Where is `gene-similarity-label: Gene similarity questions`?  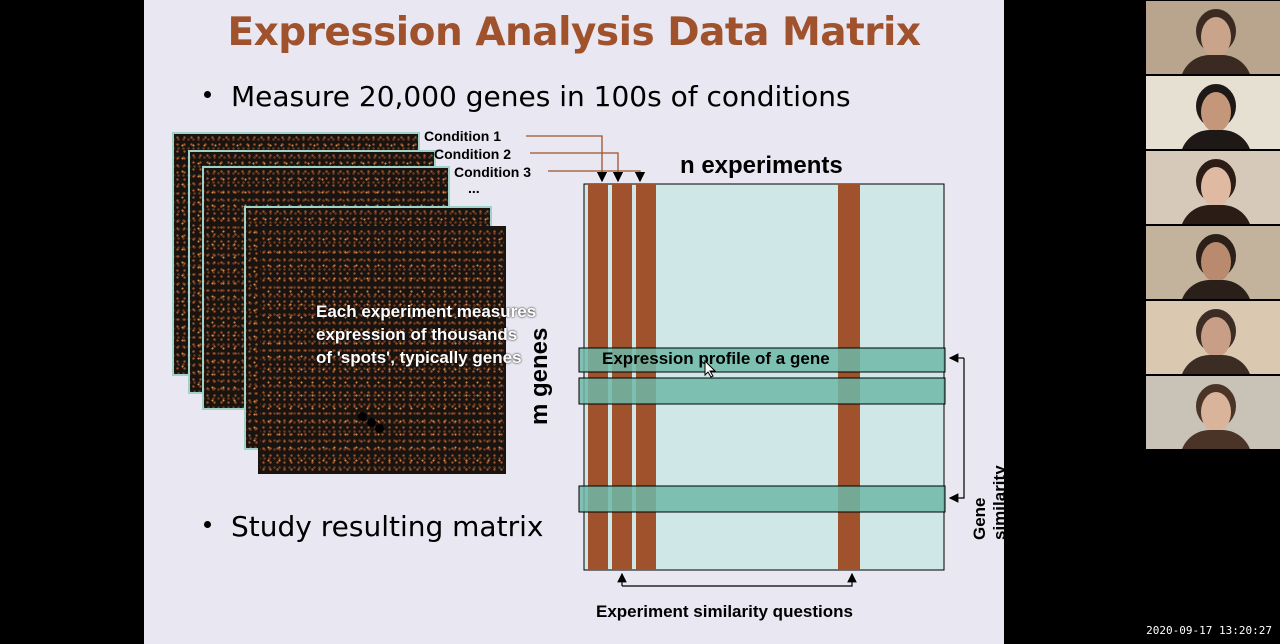
gene-similarity-label: Gene similarity questions is located at coordinates (987, 502).